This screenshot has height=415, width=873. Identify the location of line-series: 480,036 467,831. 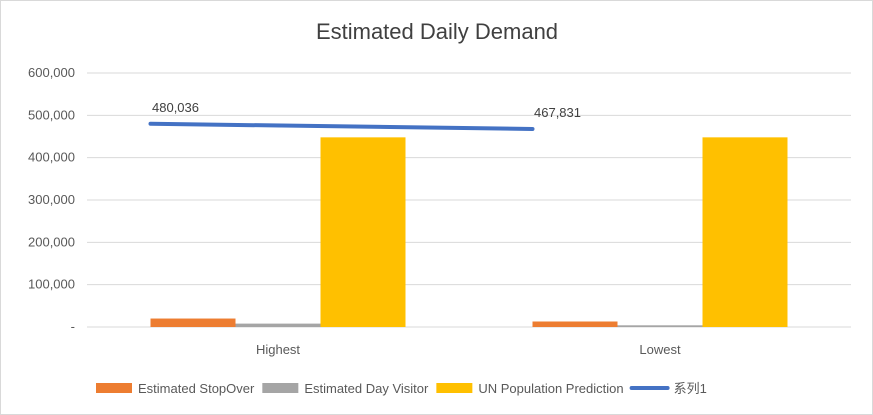
(364, 115).